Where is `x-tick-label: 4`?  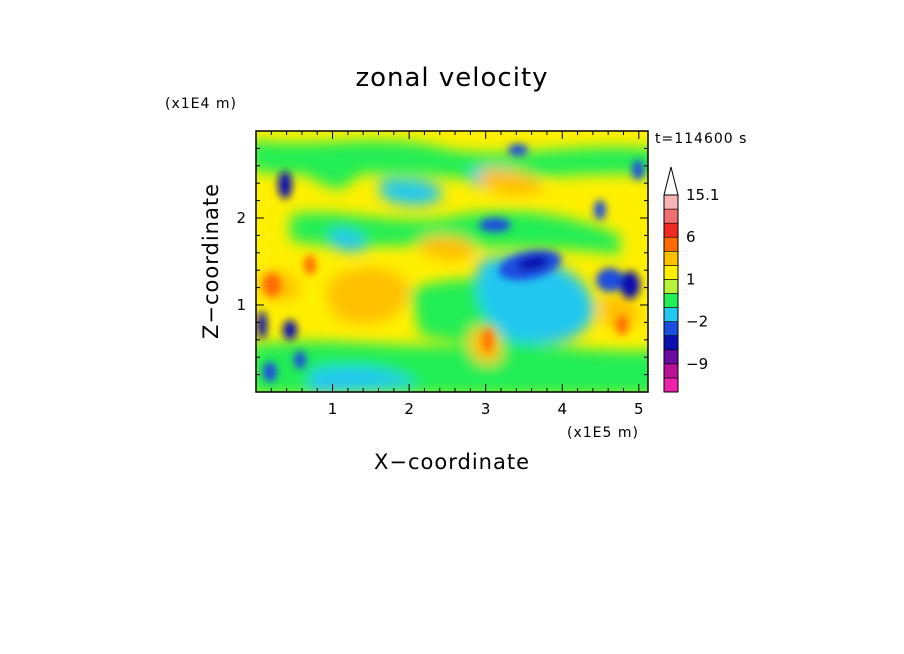
x-tick-label: 4 is located at coordinates (562, 409).